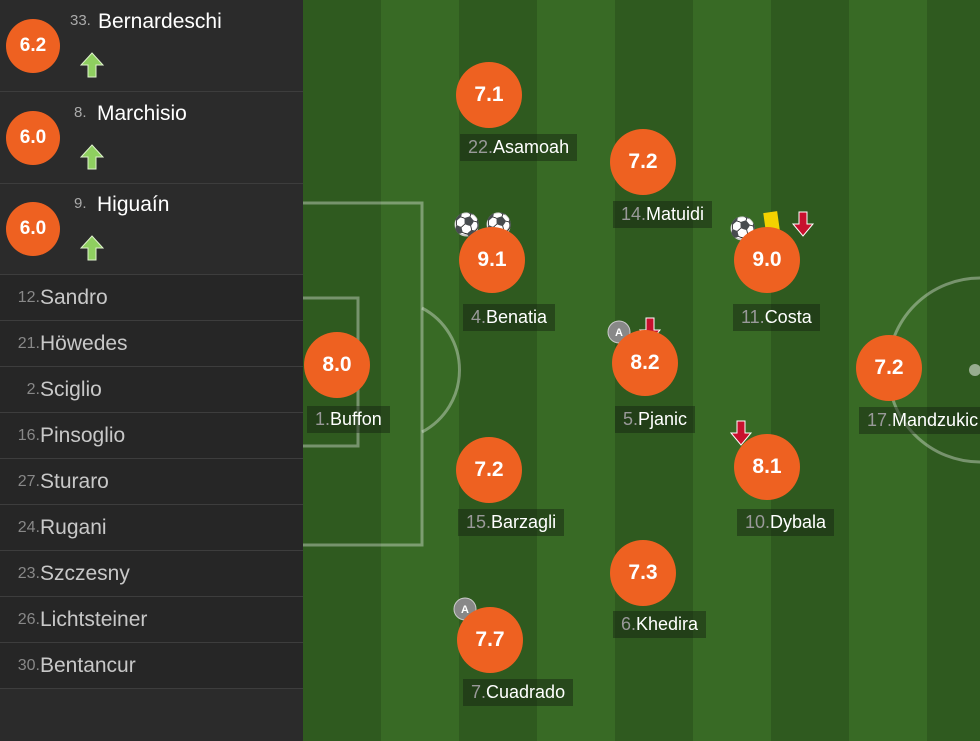 Image resolution: width=980 pixels, height=741 pixels. What do you see at coordinates (517, 317) in the screenshot?
I see `player-name: Benatia` at bounding box center [517, 317].